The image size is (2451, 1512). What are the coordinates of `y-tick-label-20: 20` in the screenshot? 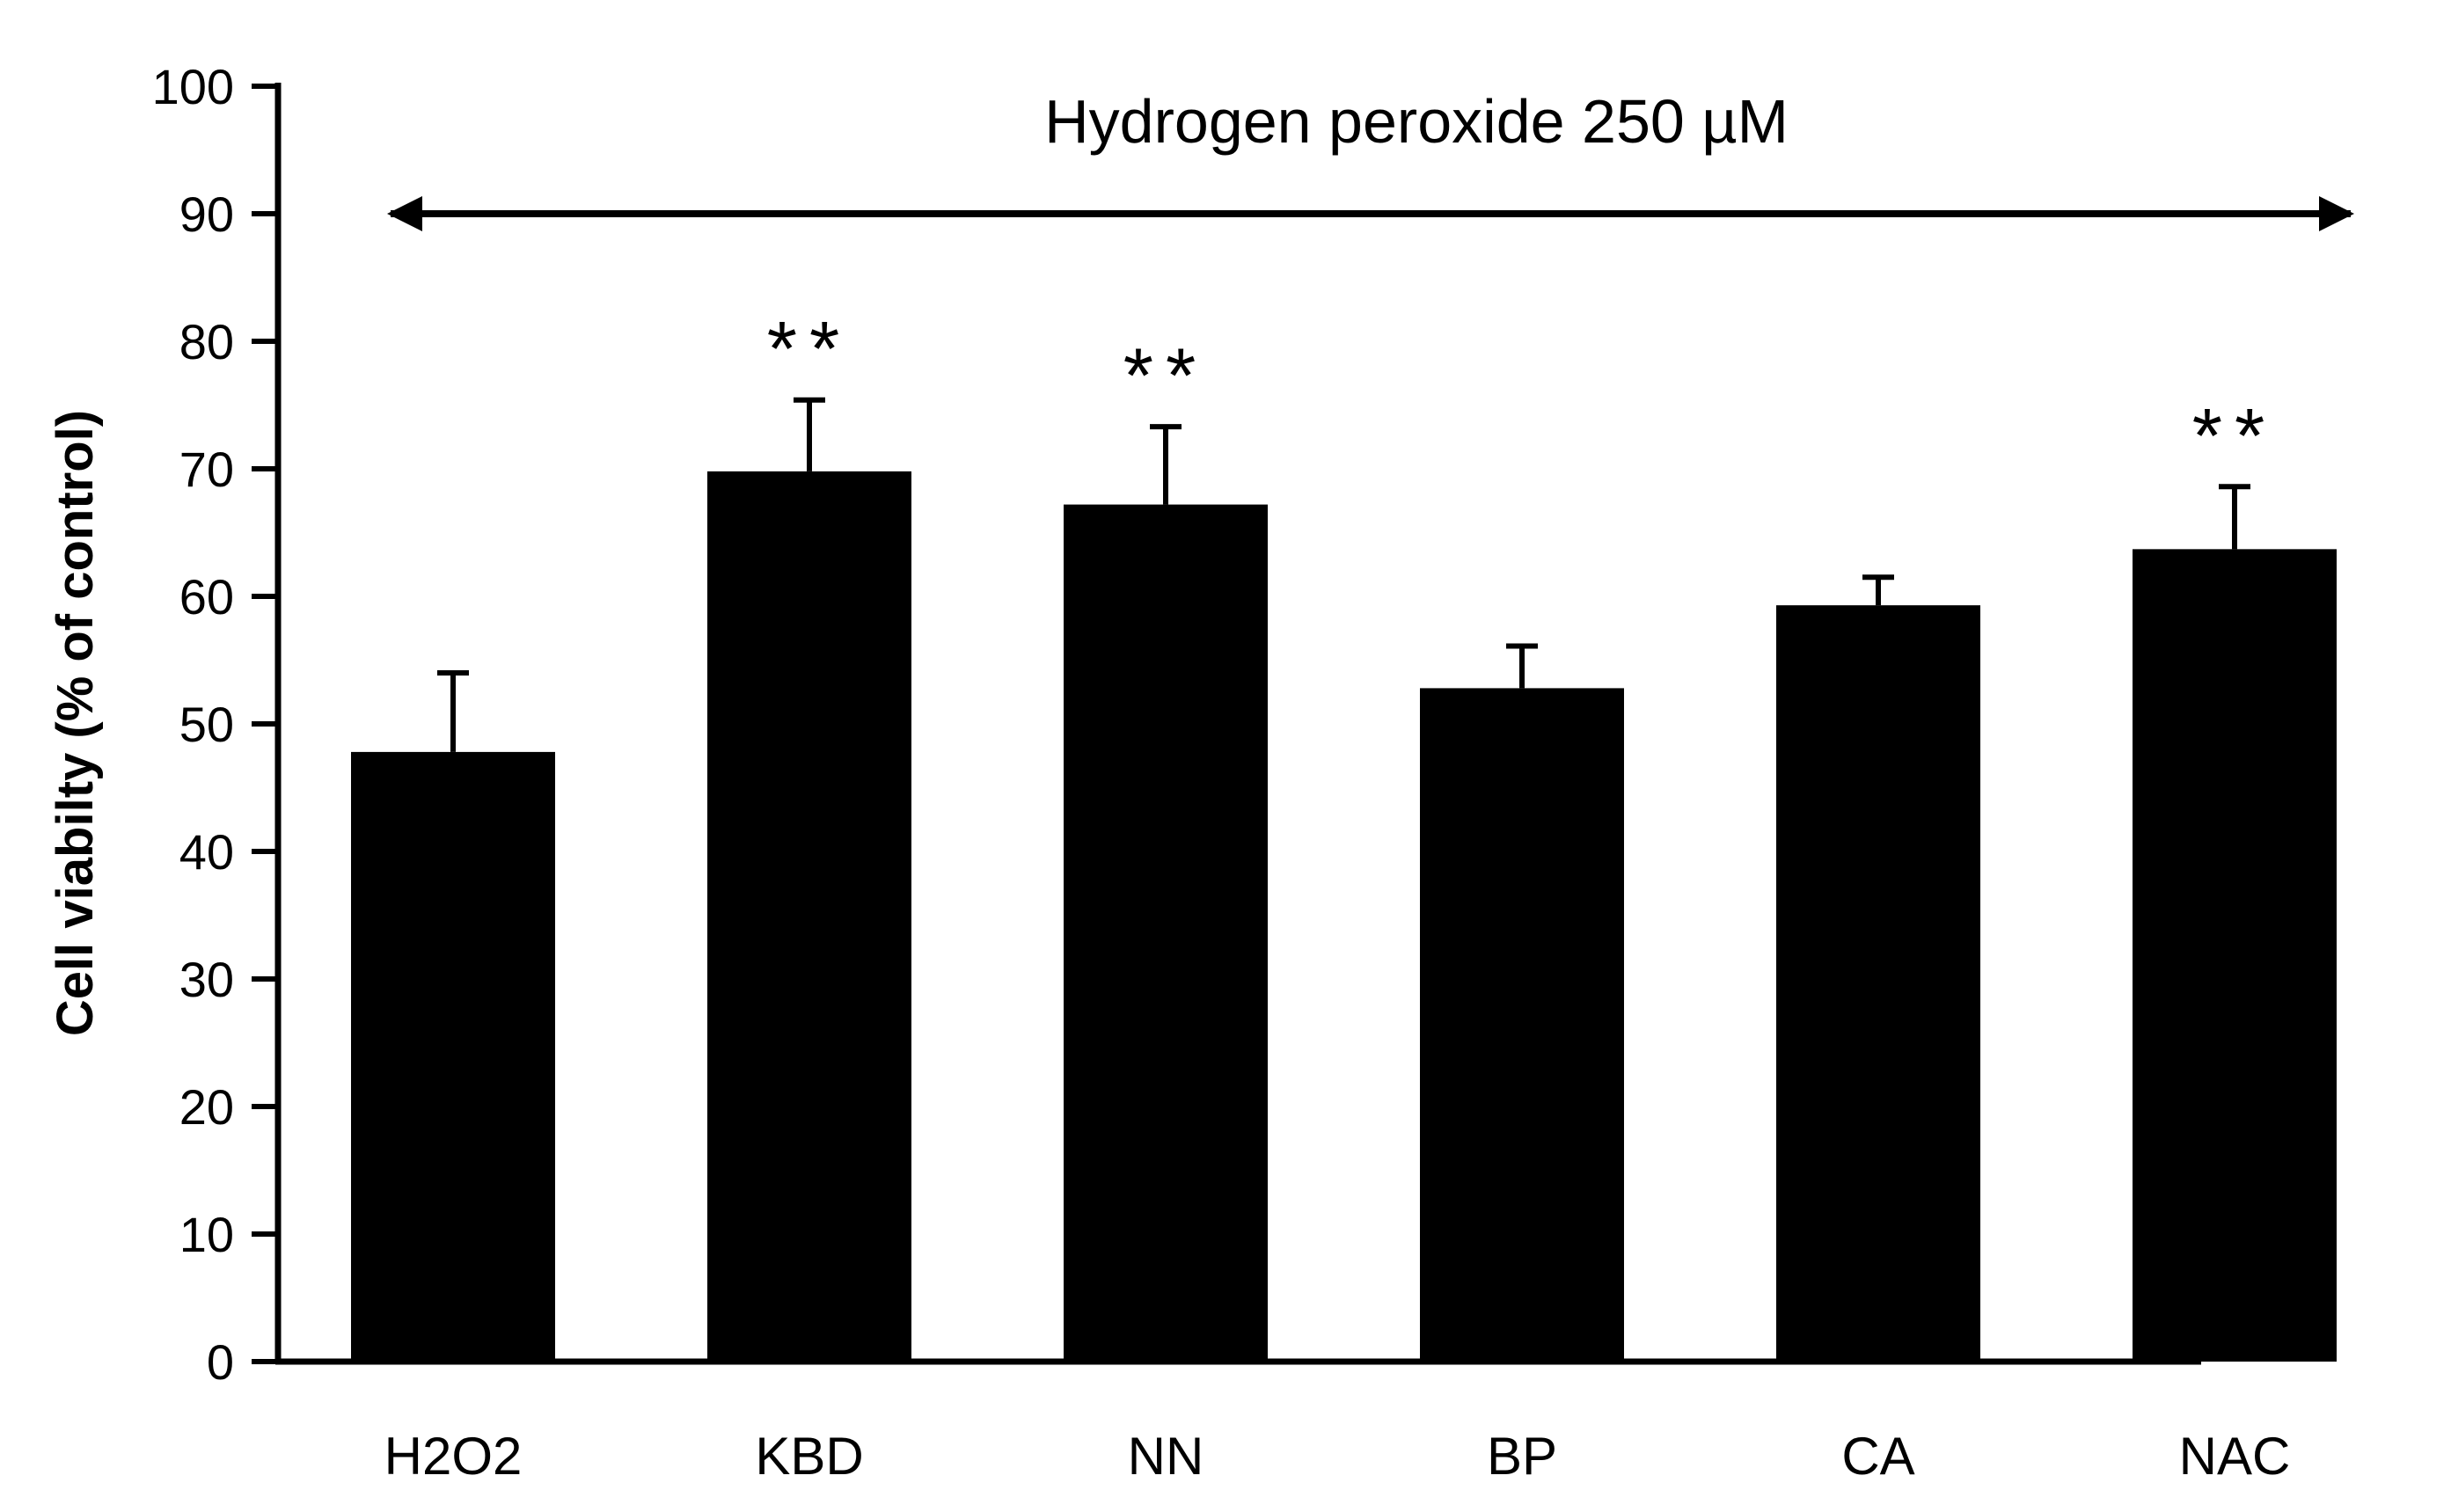 It's located at (206, 1107).